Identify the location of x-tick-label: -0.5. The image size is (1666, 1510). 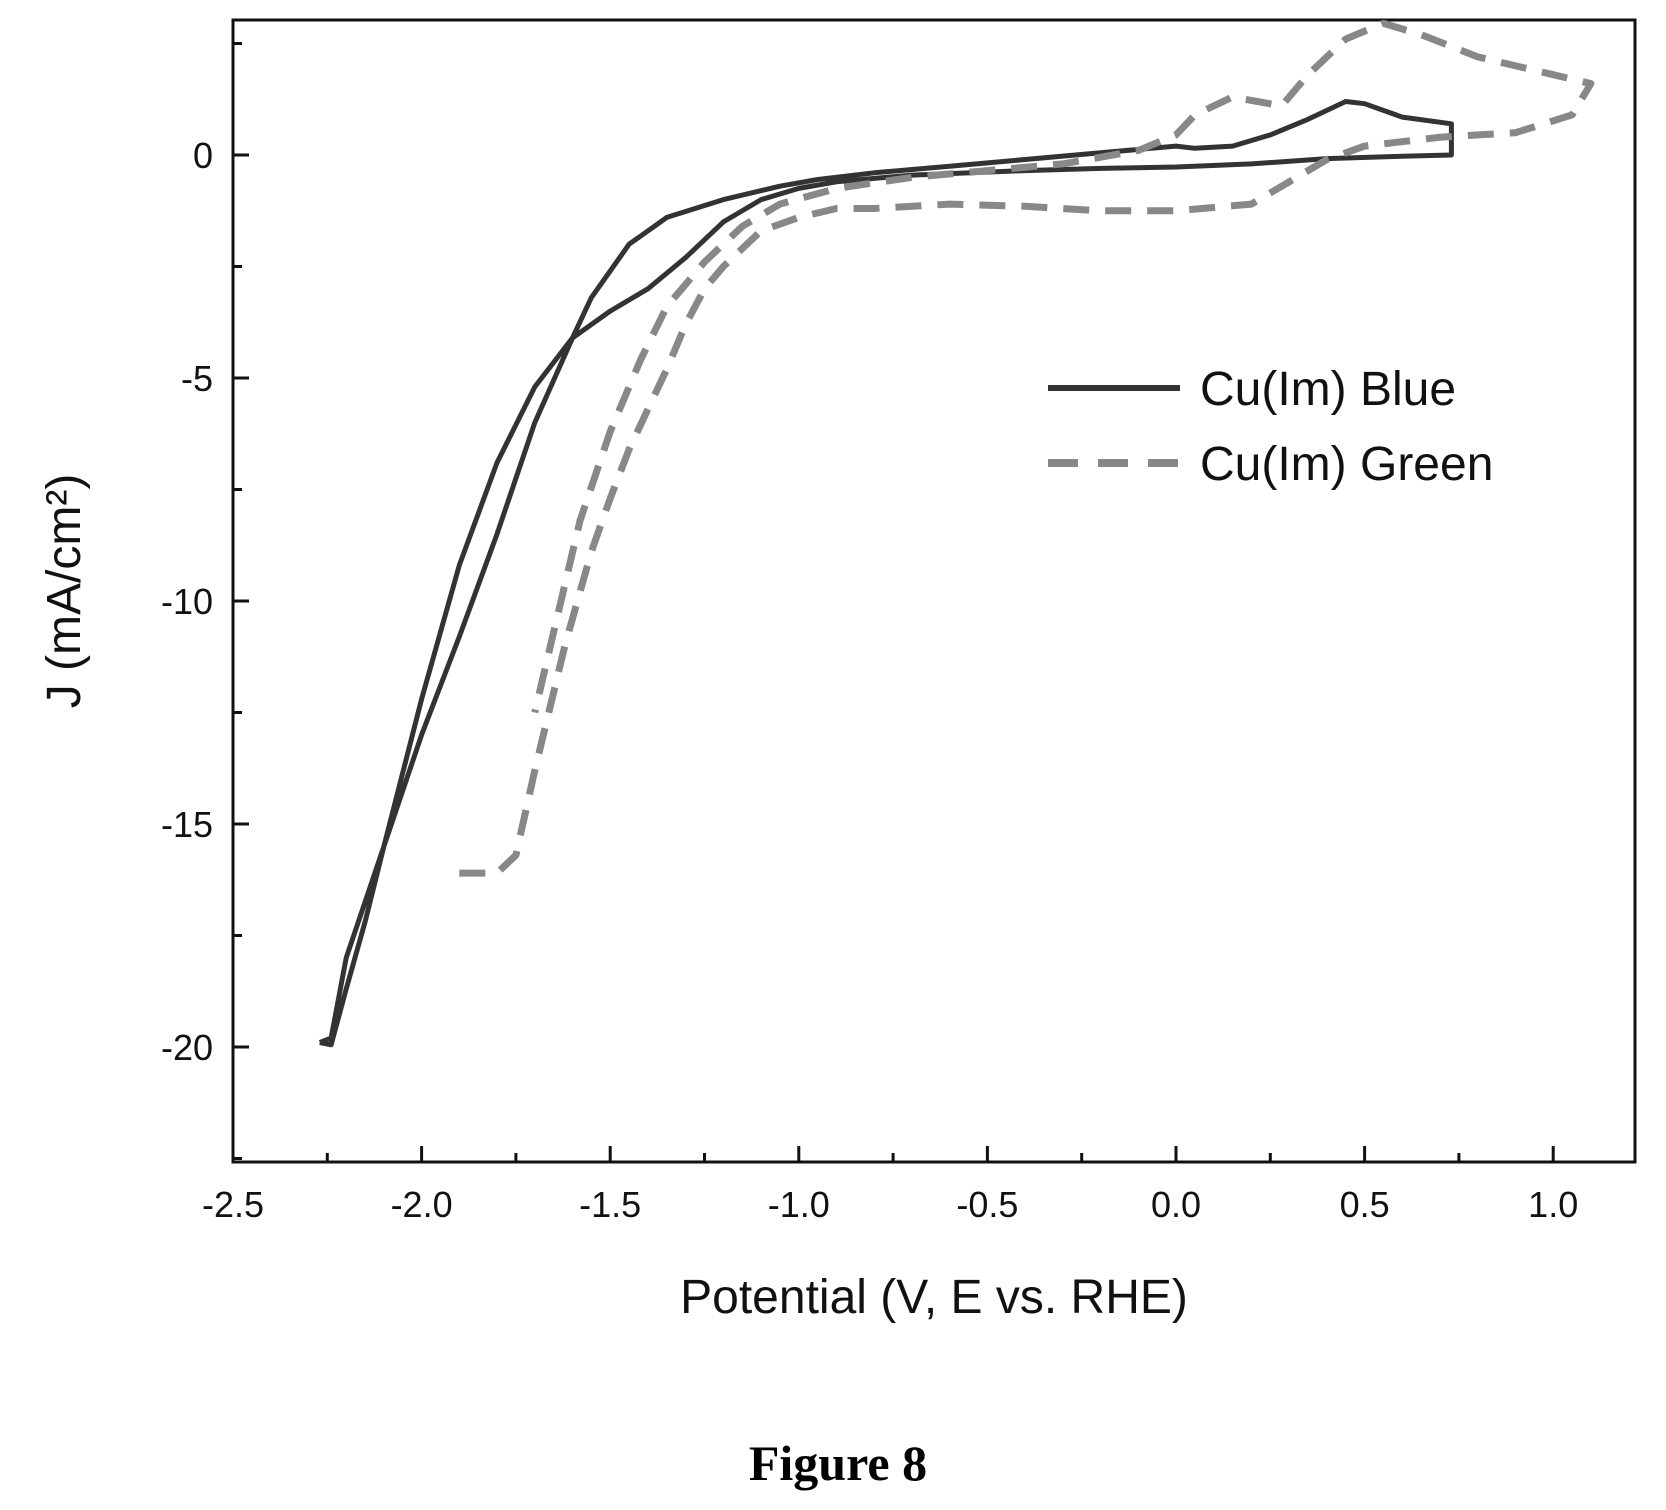
(987, 1204).